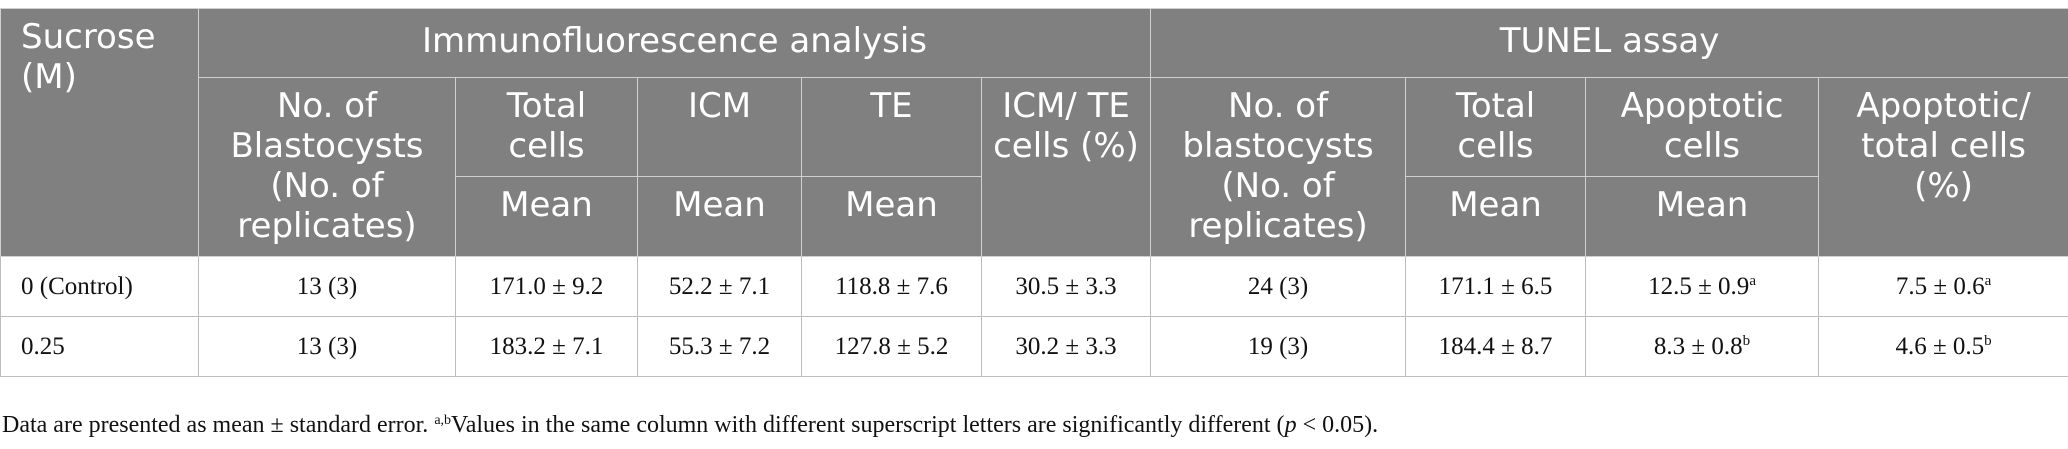 This screenshot has width=2068, height=449. I want to click on header-if-blastocysts: No. of Blastocysts (No. of replicates), so click(327, 167).